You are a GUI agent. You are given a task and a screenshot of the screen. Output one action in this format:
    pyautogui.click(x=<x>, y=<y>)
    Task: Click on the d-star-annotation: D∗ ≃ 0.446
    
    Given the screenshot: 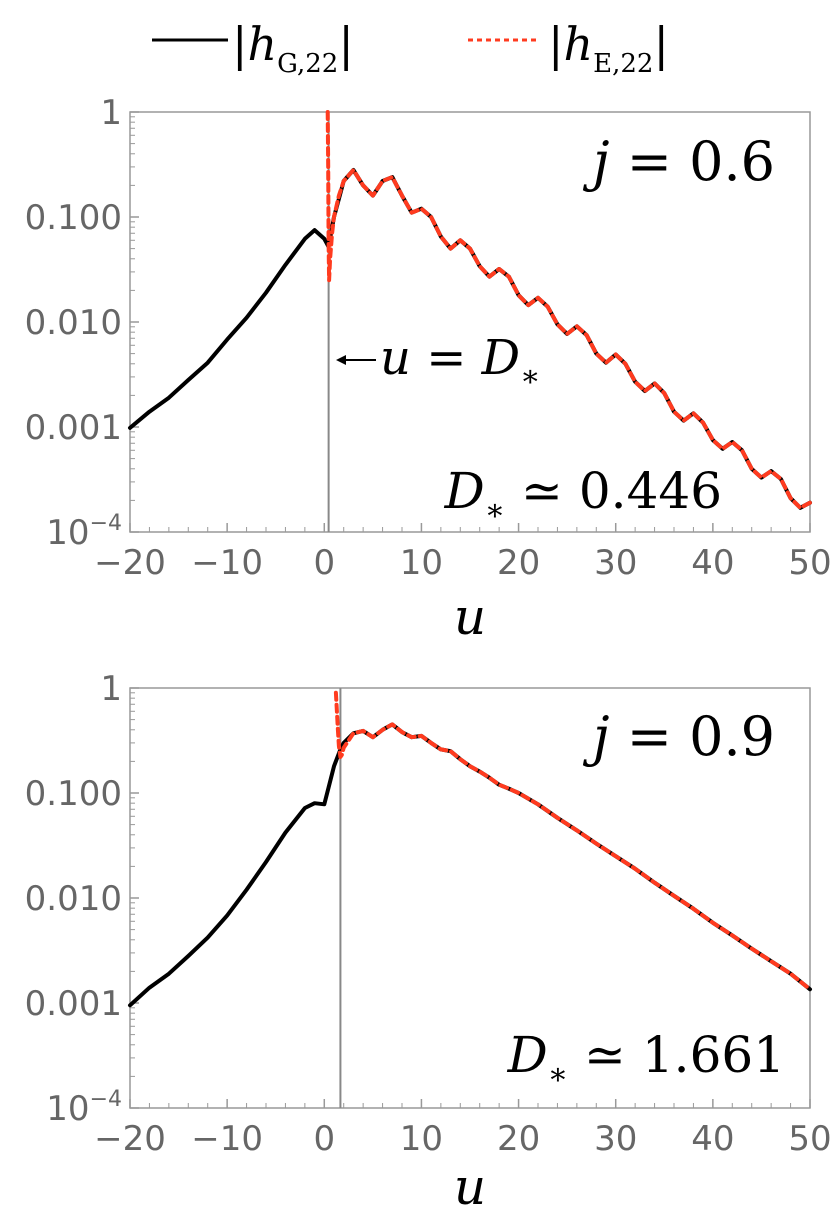 What is the action you would take?
    pyautogui.click(x=583, y=495)
    